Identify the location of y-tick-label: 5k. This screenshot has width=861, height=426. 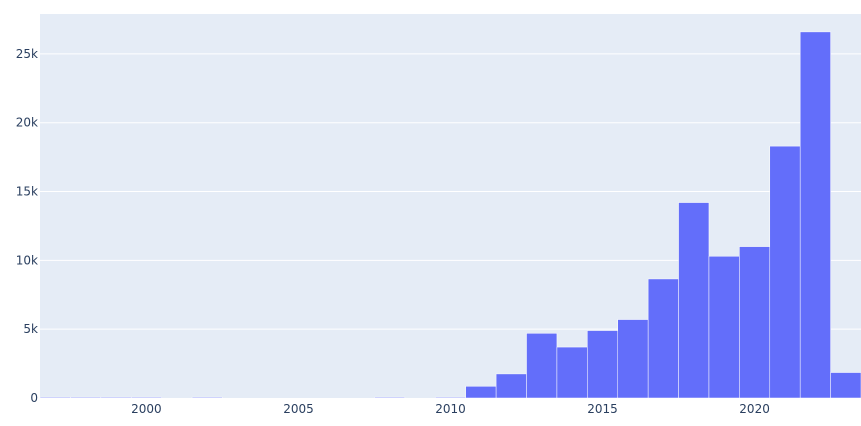
(30, 329).